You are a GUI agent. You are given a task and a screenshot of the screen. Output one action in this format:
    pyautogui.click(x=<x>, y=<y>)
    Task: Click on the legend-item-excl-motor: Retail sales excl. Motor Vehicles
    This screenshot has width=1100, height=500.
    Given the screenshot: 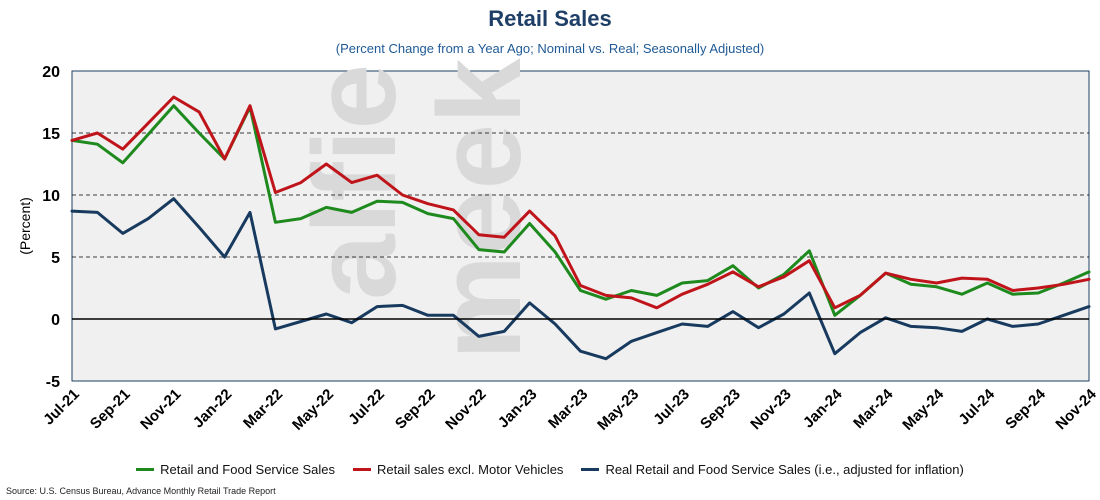 What is the action you would take?
    pyautogui.click(x=458, y=469)
    